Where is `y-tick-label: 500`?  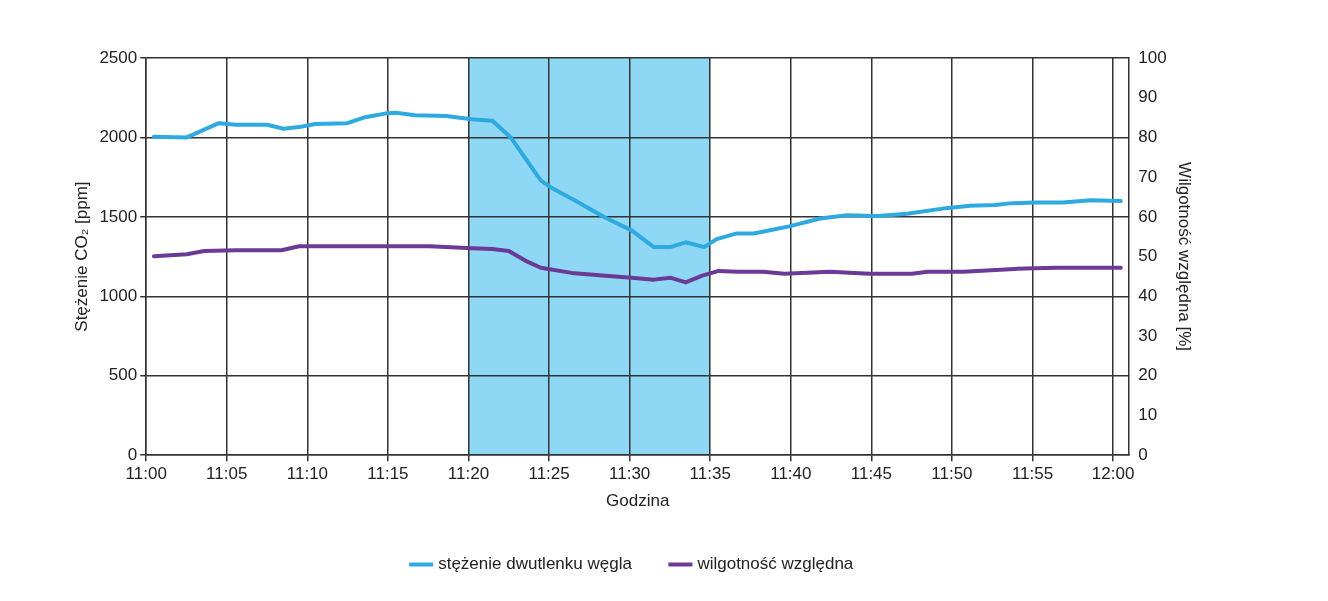 y-tick-label: 500 is located at coordinates (123, 375).